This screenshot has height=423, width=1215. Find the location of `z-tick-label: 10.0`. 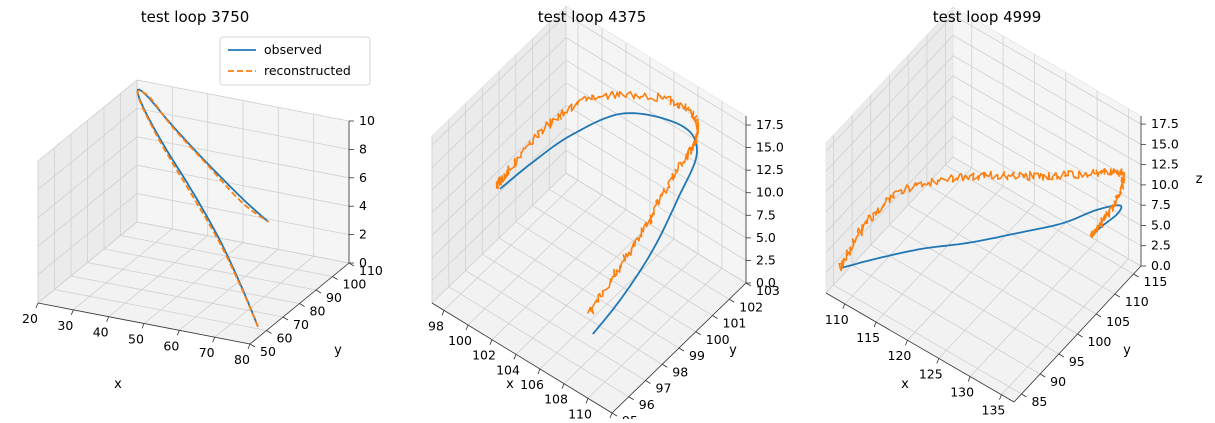

z-tick-label: 10.0 is located at coordinates (1165, 184).